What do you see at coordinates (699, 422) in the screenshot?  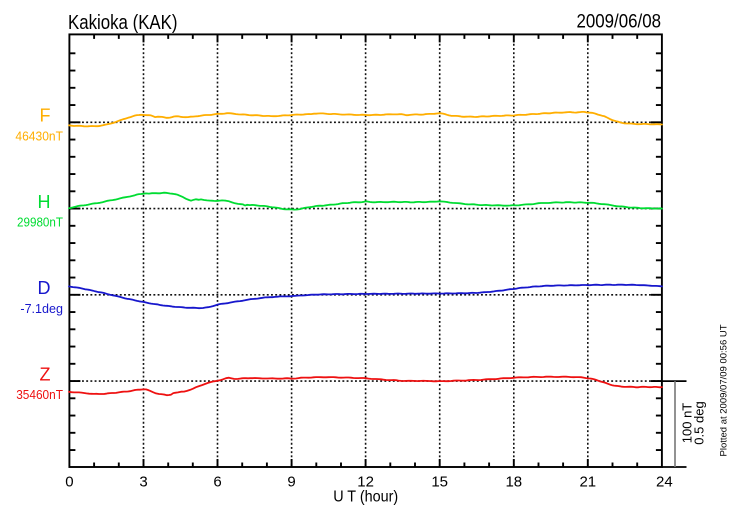 I see `svg-text: 0.5 deg` at bounding box center [699, 422].